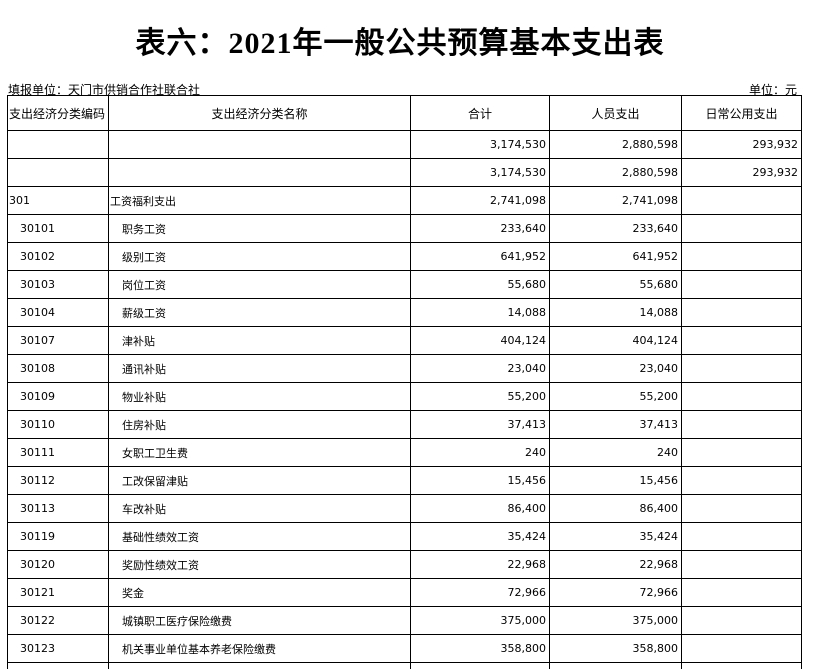 This screenshot has width=833, height=669. Describe the element at coordinates (260, 480) in the screenshot. I see `cell: 工改保留津贴` at that location.